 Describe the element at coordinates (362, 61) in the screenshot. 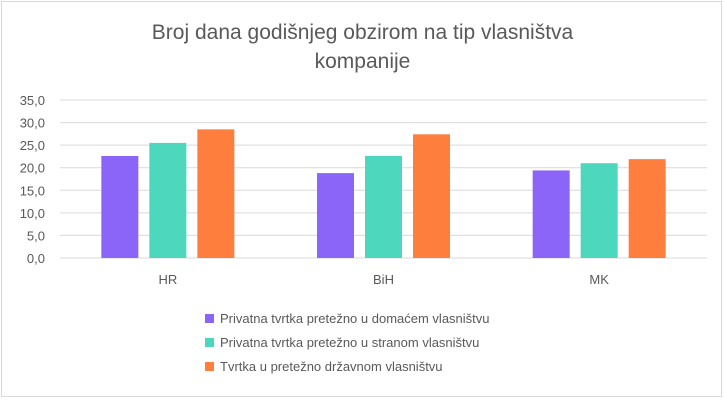

I see `chart-title-line-2: kompanije` at that location.